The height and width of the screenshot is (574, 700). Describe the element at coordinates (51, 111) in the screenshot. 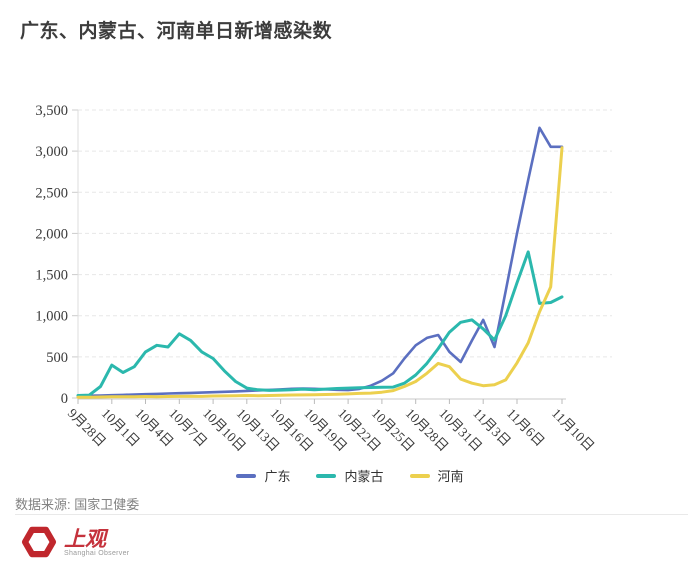

I see `y-axis-label: 3,500` at that location.